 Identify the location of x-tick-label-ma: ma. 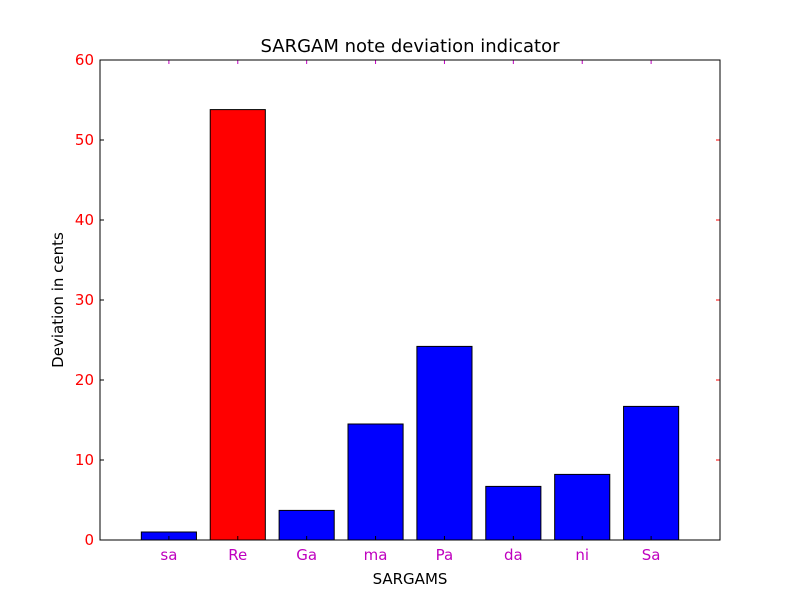
(376, 555).